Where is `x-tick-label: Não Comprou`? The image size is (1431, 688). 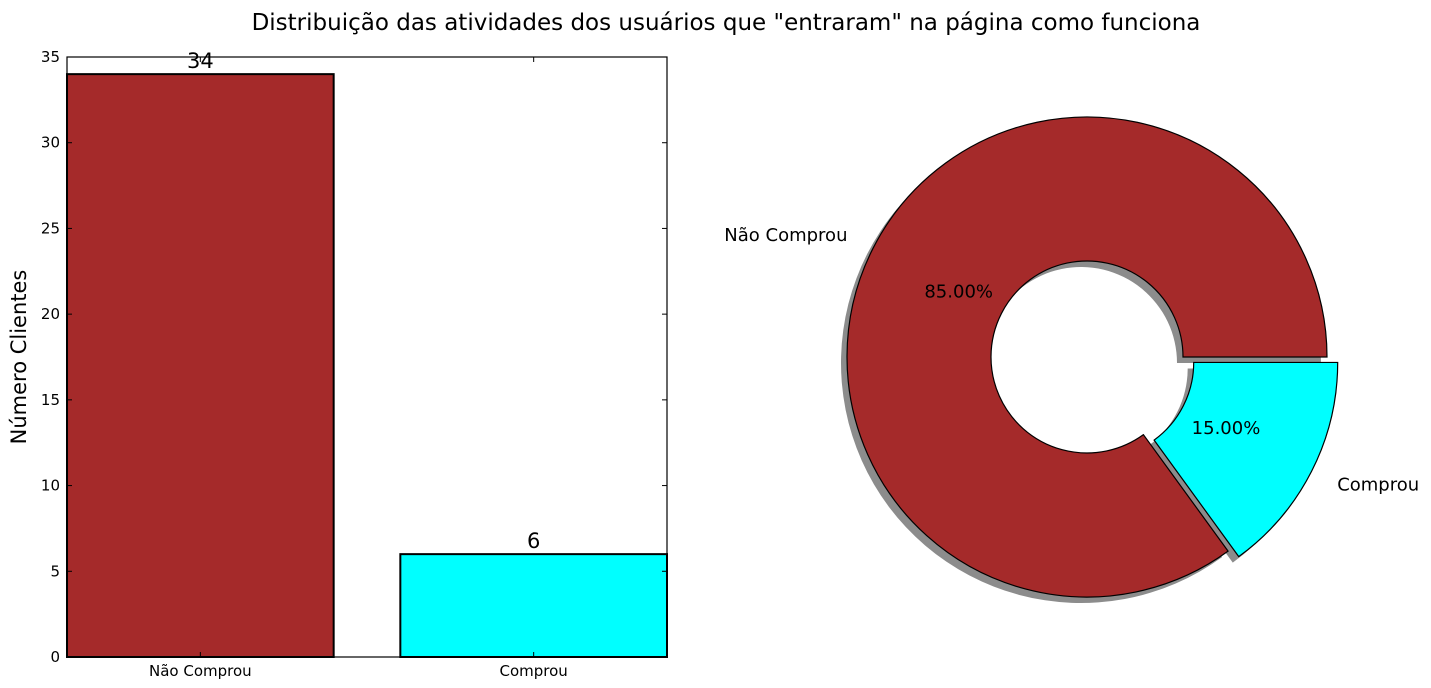
x-tick-label: Não Comprou is located at coordinates (200, 671).